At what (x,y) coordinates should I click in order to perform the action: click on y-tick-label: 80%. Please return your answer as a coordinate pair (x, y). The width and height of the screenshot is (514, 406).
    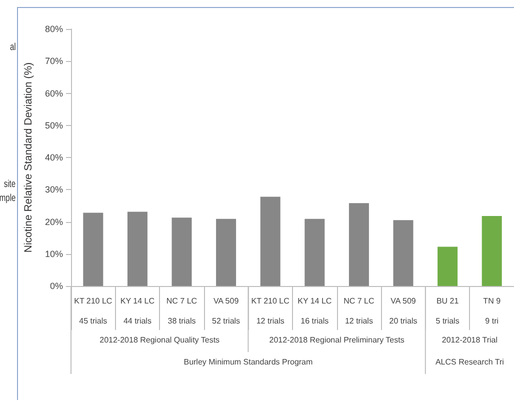
    Looking at the image, I should click on (53, 29).